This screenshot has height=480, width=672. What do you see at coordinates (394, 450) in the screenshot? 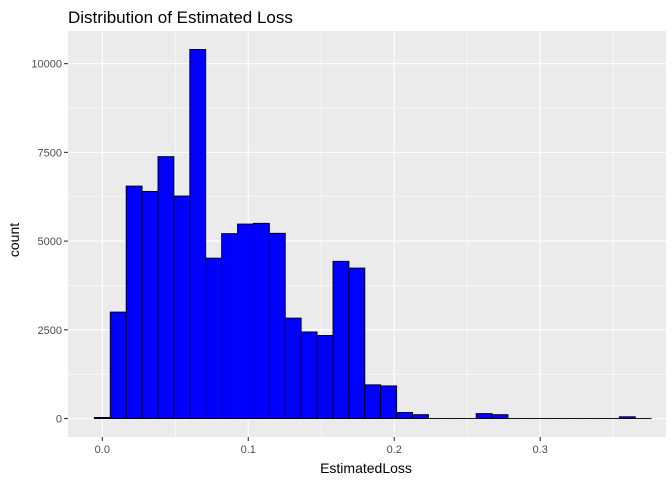
I see `x-tick-label: 0.2` at bounding box center [394, 450].